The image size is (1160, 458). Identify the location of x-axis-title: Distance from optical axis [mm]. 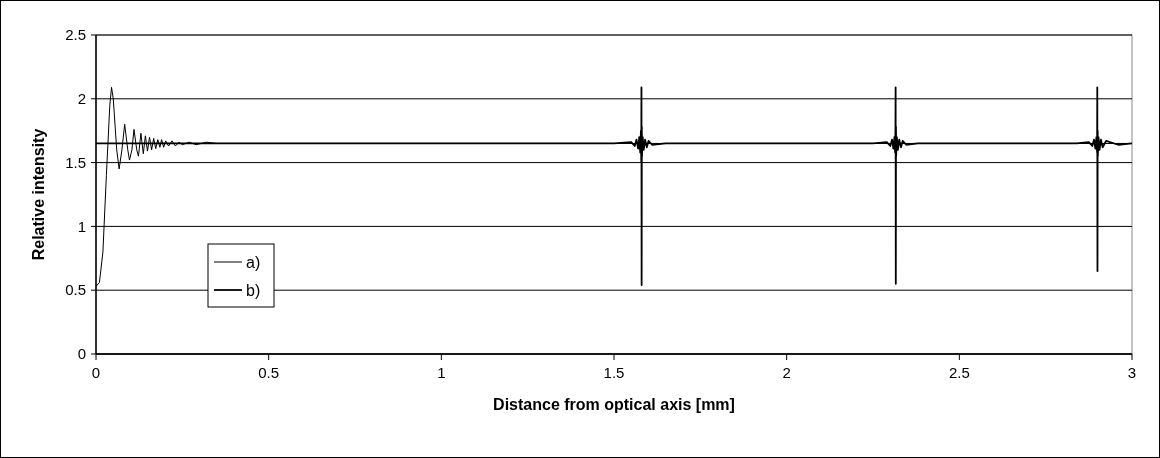
(614, 404).